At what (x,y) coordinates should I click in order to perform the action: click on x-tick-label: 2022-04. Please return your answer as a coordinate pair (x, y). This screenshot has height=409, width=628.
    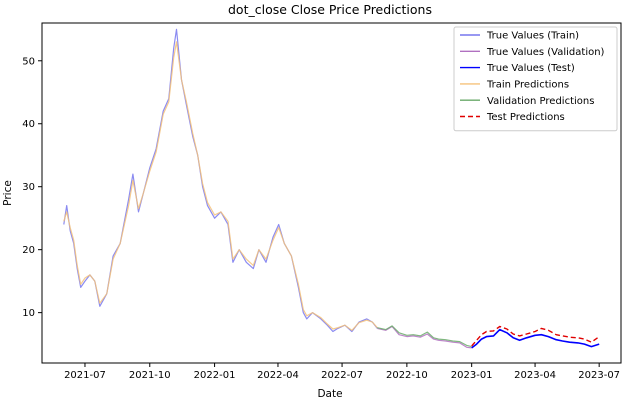
    Looking at the image, I should click on (278, 375).